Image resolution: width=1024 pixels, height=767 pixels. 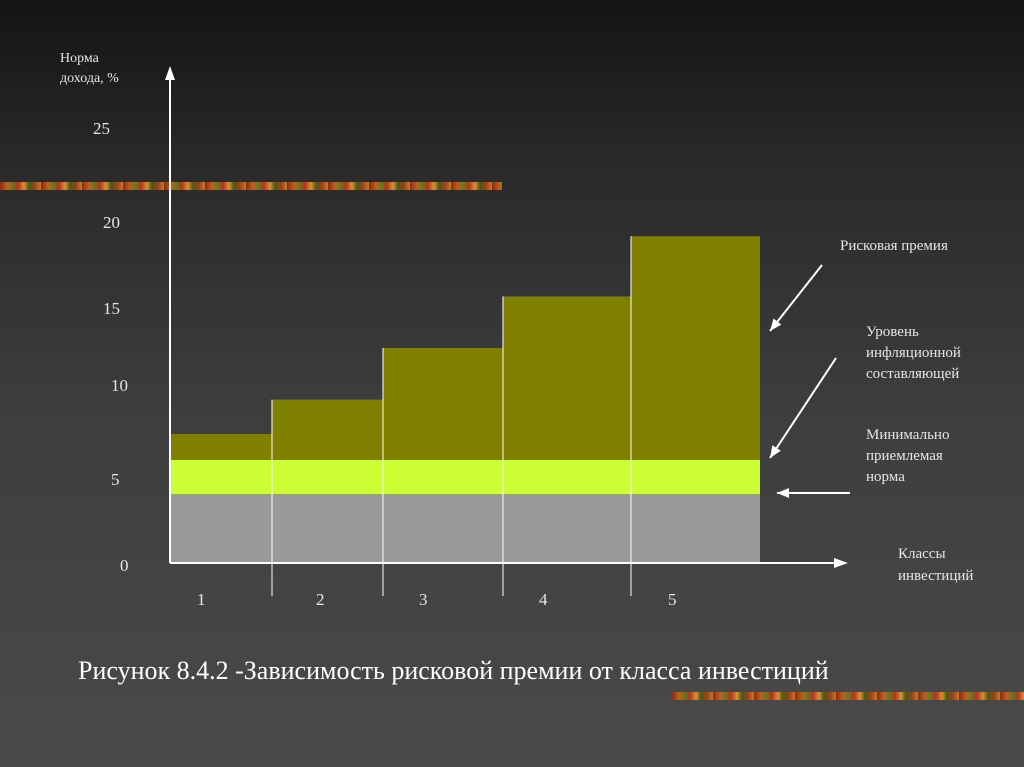 I want to click on arrow-minimum-head, so click(x=783, y=493).